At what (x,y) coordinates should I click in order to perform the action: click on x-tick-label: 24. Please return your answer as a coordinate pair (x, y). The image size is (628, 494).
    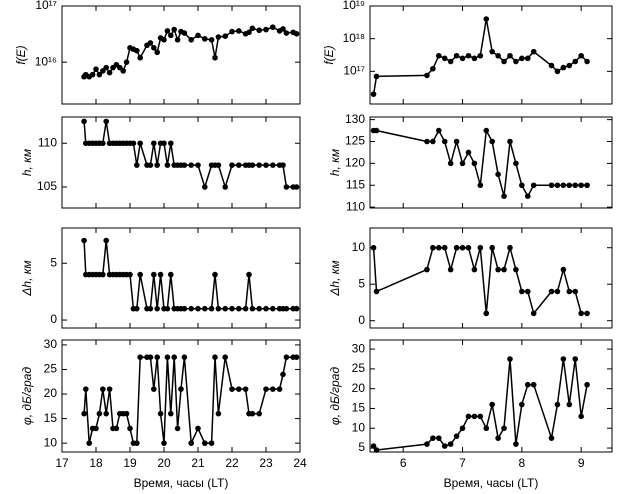
    Looking at the image, I should click on (300, 463).